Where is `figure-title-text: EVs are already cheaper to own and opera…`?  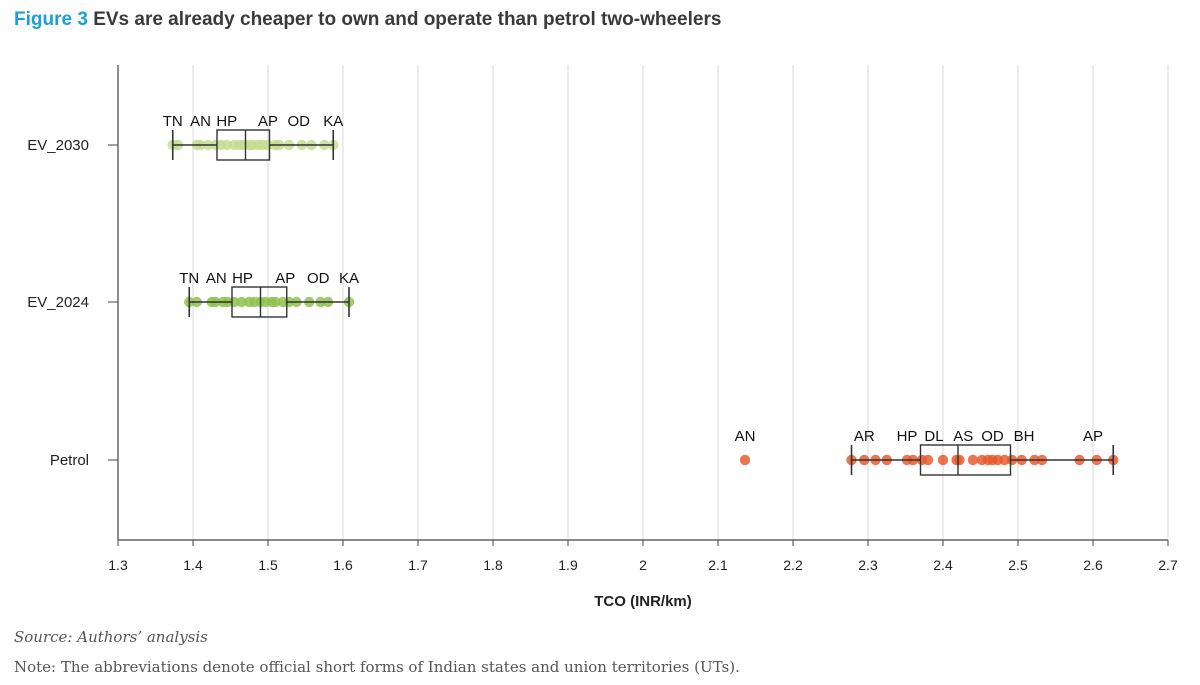 figure-title-text: EVs are already cheaper to own and opera… is located at coordinates (407, 19).